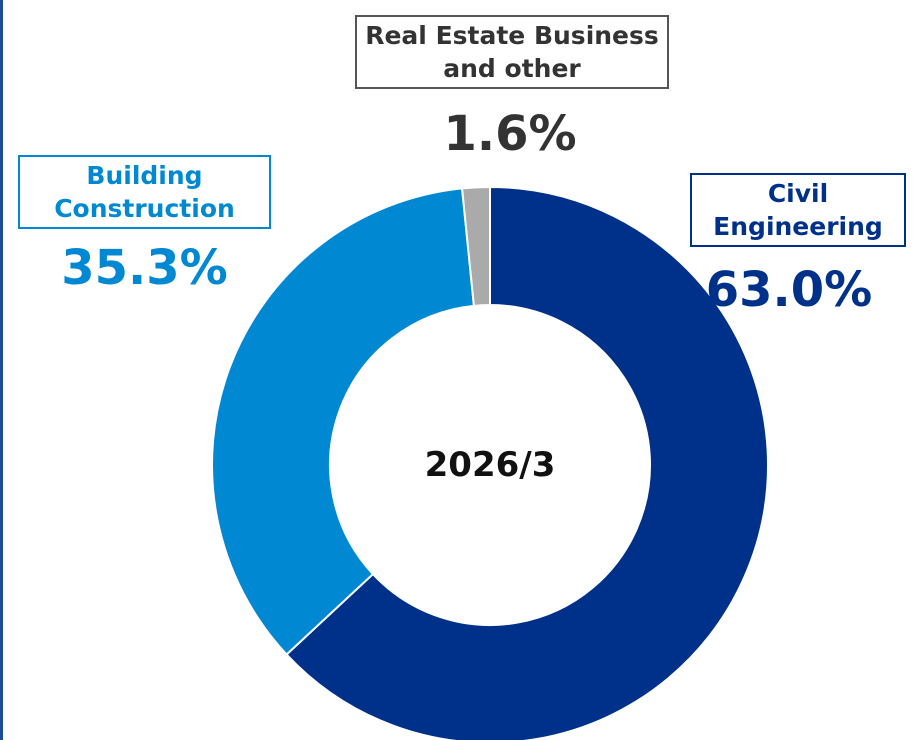 This screenshot has width=920, height=740. What do you see at coordinates (798, 210) in the screenshot?
I see `category-label: Civil Engineering` at bounding box center [798, 210].